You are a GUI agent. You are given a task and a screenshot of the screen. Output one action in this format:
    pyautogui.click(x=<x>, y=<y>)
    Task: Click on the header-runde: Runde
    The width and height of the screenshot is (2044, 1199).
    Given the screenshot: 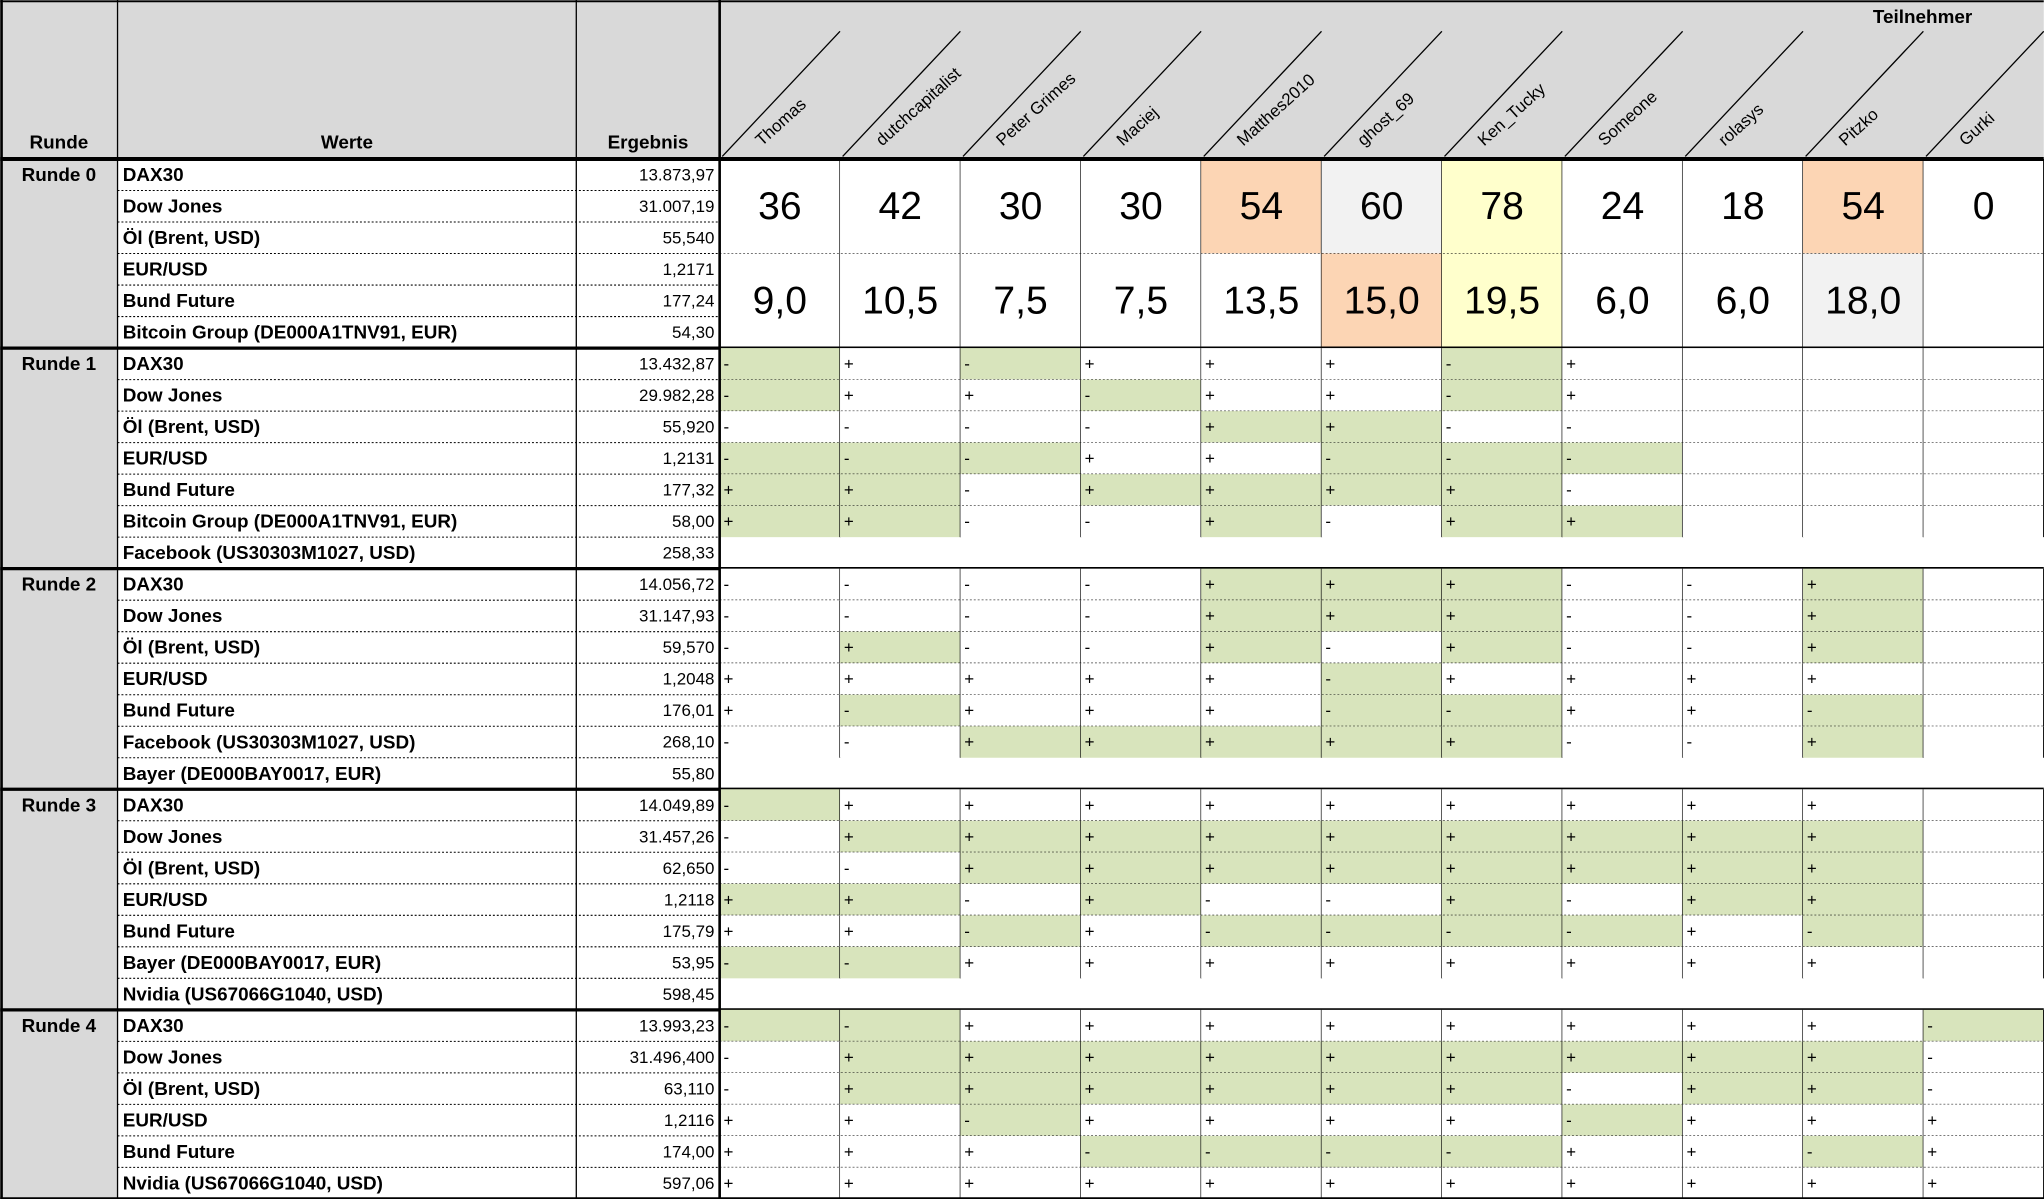 What is the action you would take?
    pyautogui.click(x=59, y=142)
    